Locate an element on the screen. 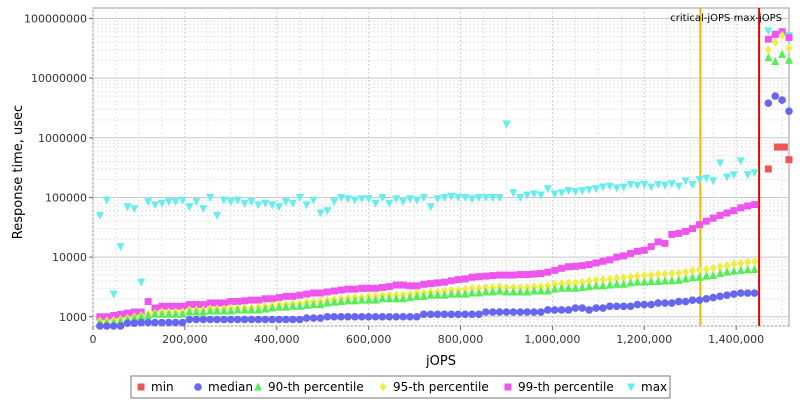 This screenshot has height=404, width=800. legend-label: 95-th percentile is located at coordinates (441, 387).